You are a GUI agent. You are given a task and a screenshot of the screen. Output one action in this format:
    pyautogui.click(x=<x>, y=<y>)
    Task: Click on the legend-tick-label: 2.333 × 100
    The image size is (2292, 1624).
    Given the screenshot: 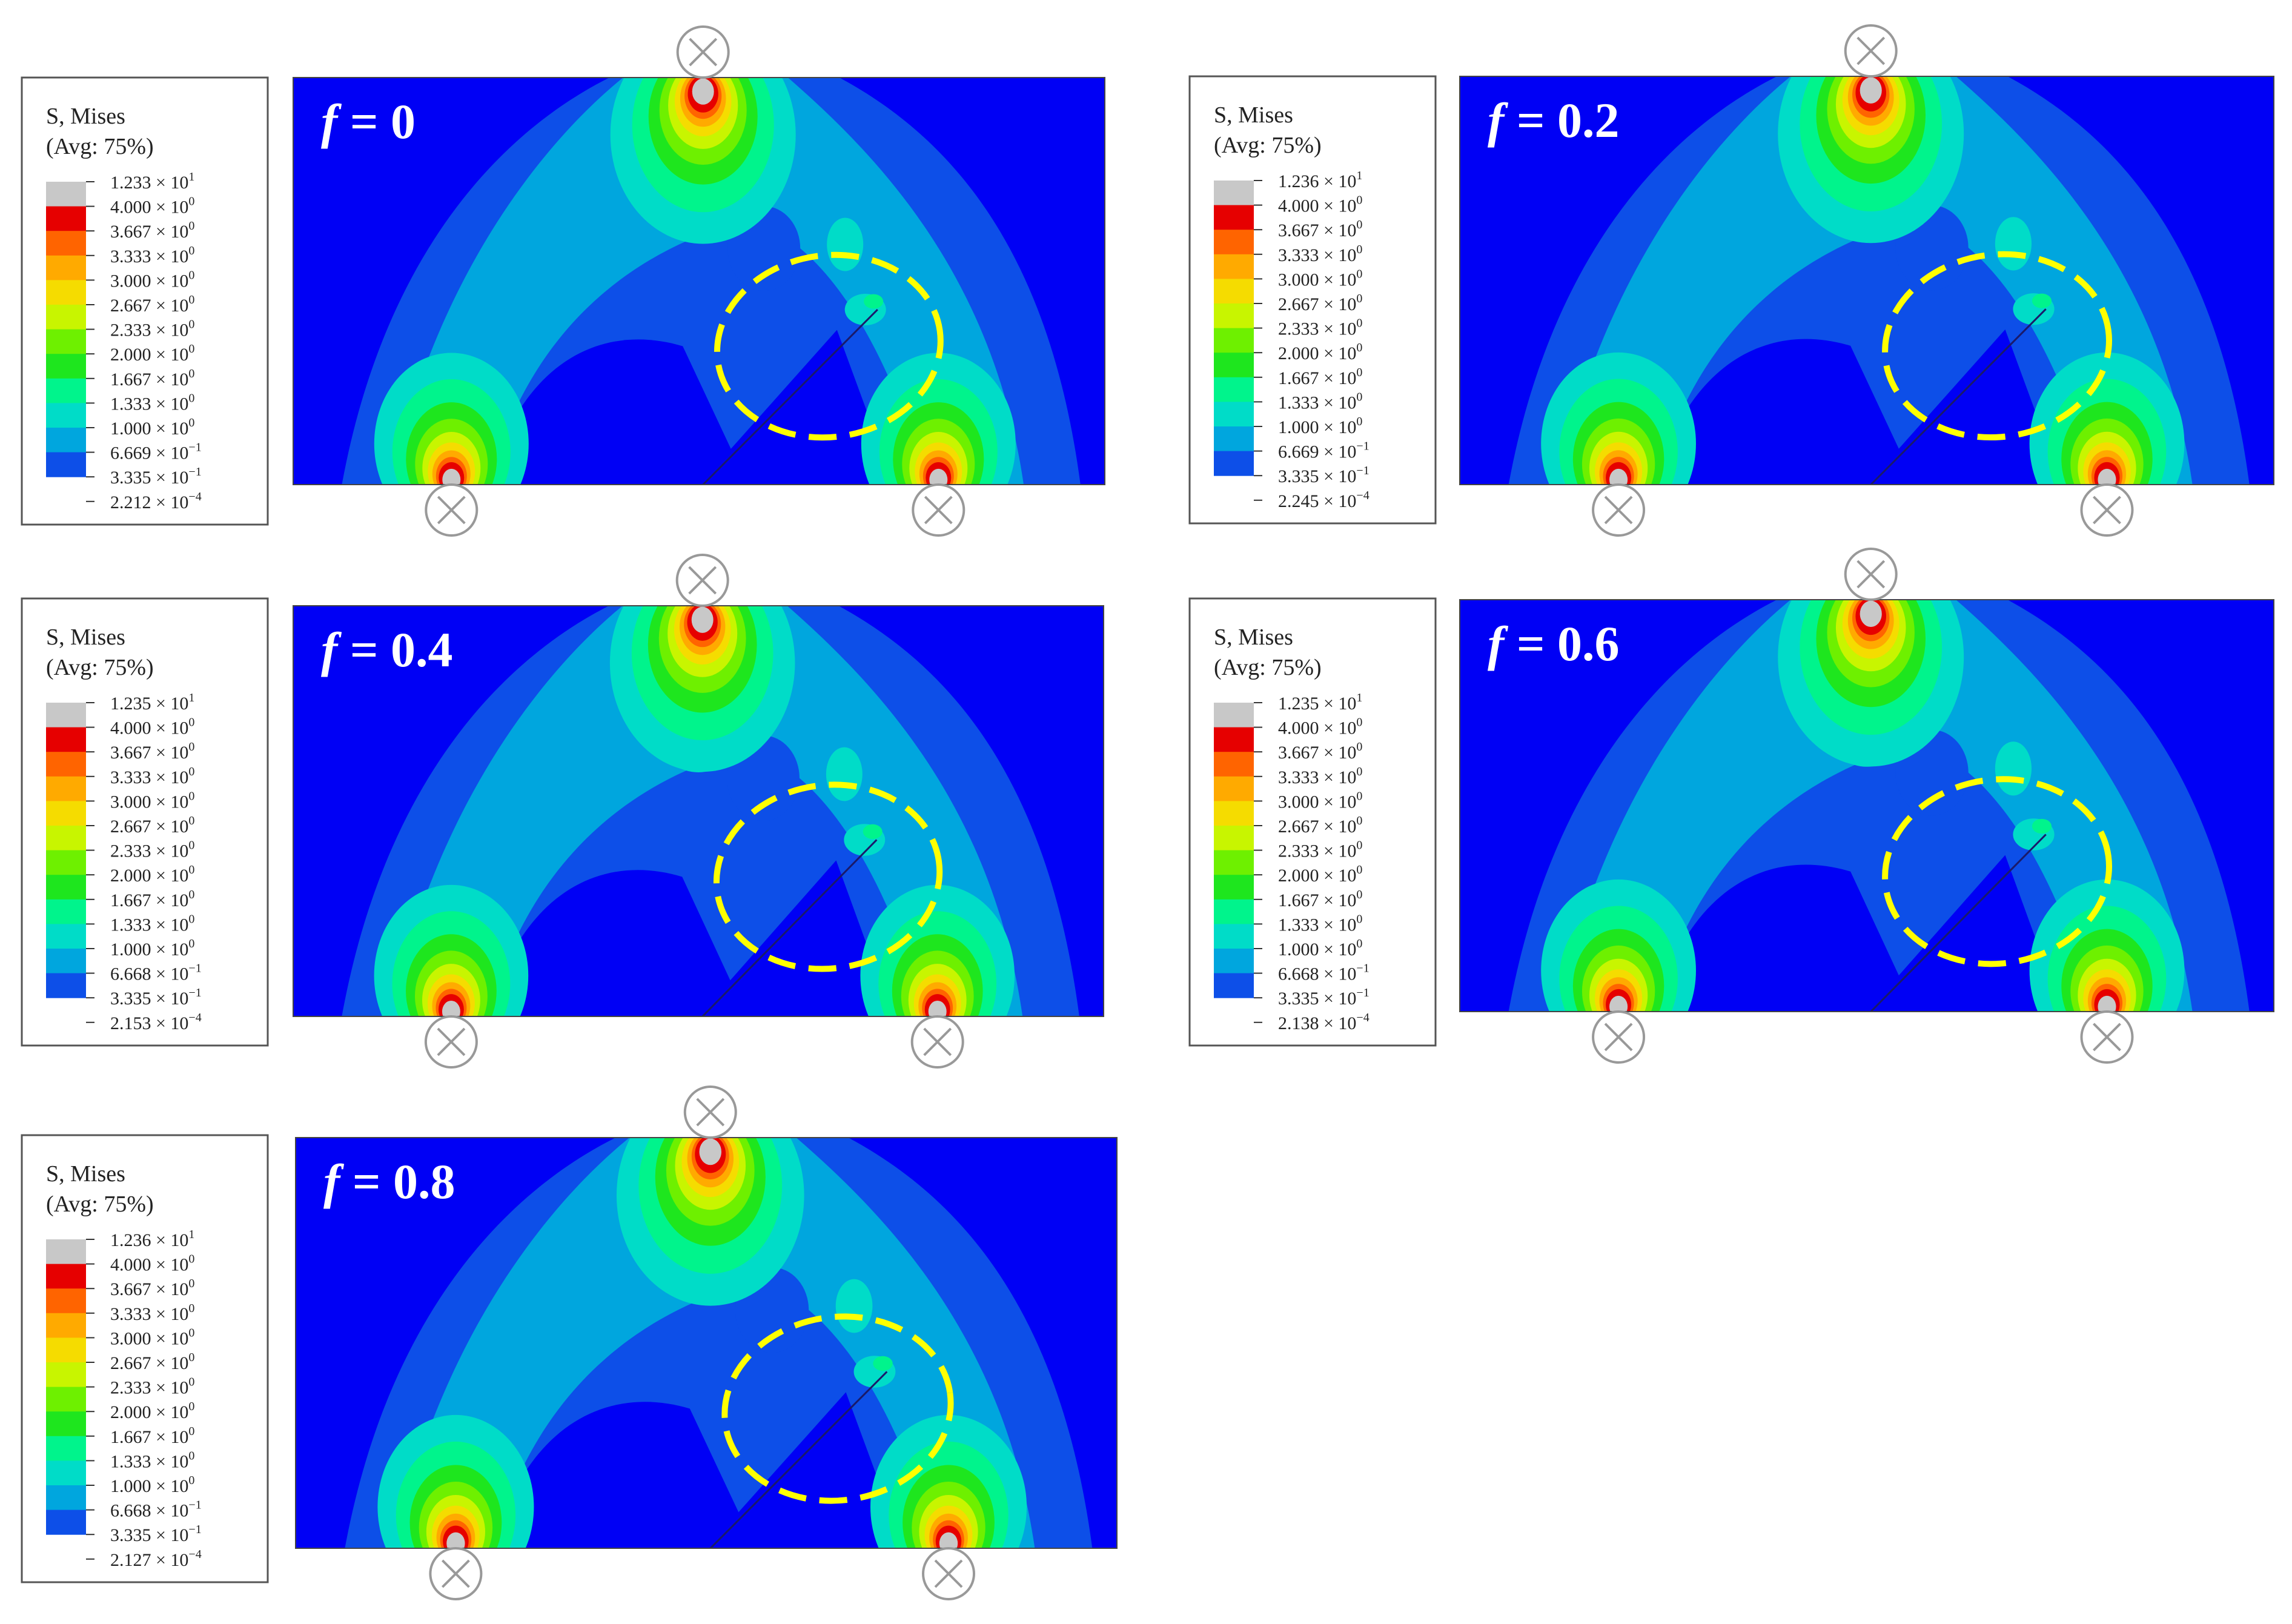 What is the action you would take?
    pyautogui.click(x=152, y=850)
    